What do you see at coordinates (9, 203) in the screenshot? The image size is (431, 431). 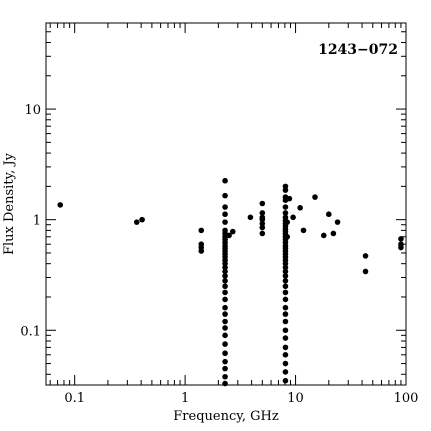 I see `y-axis-label: Flux Density, Jy` at bounding box center [9, 203].